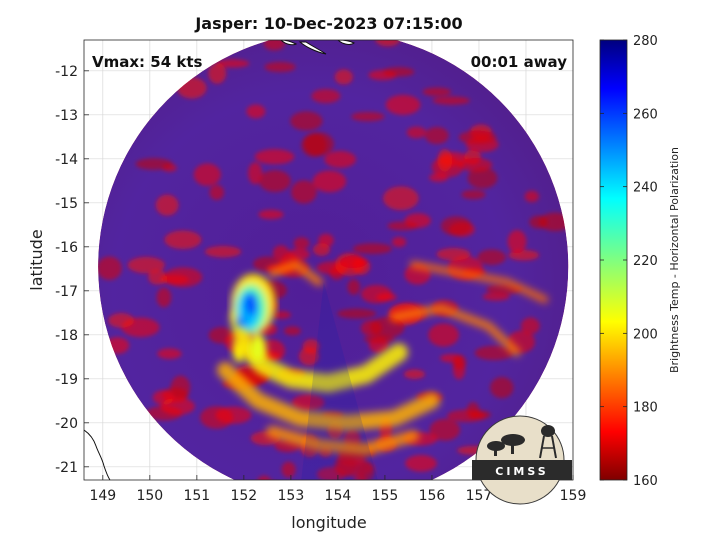  Describe the element at coordinates (147, 62) in the screenshot. I see `vmax-annotation: Vmax: 54 kts` at that location.